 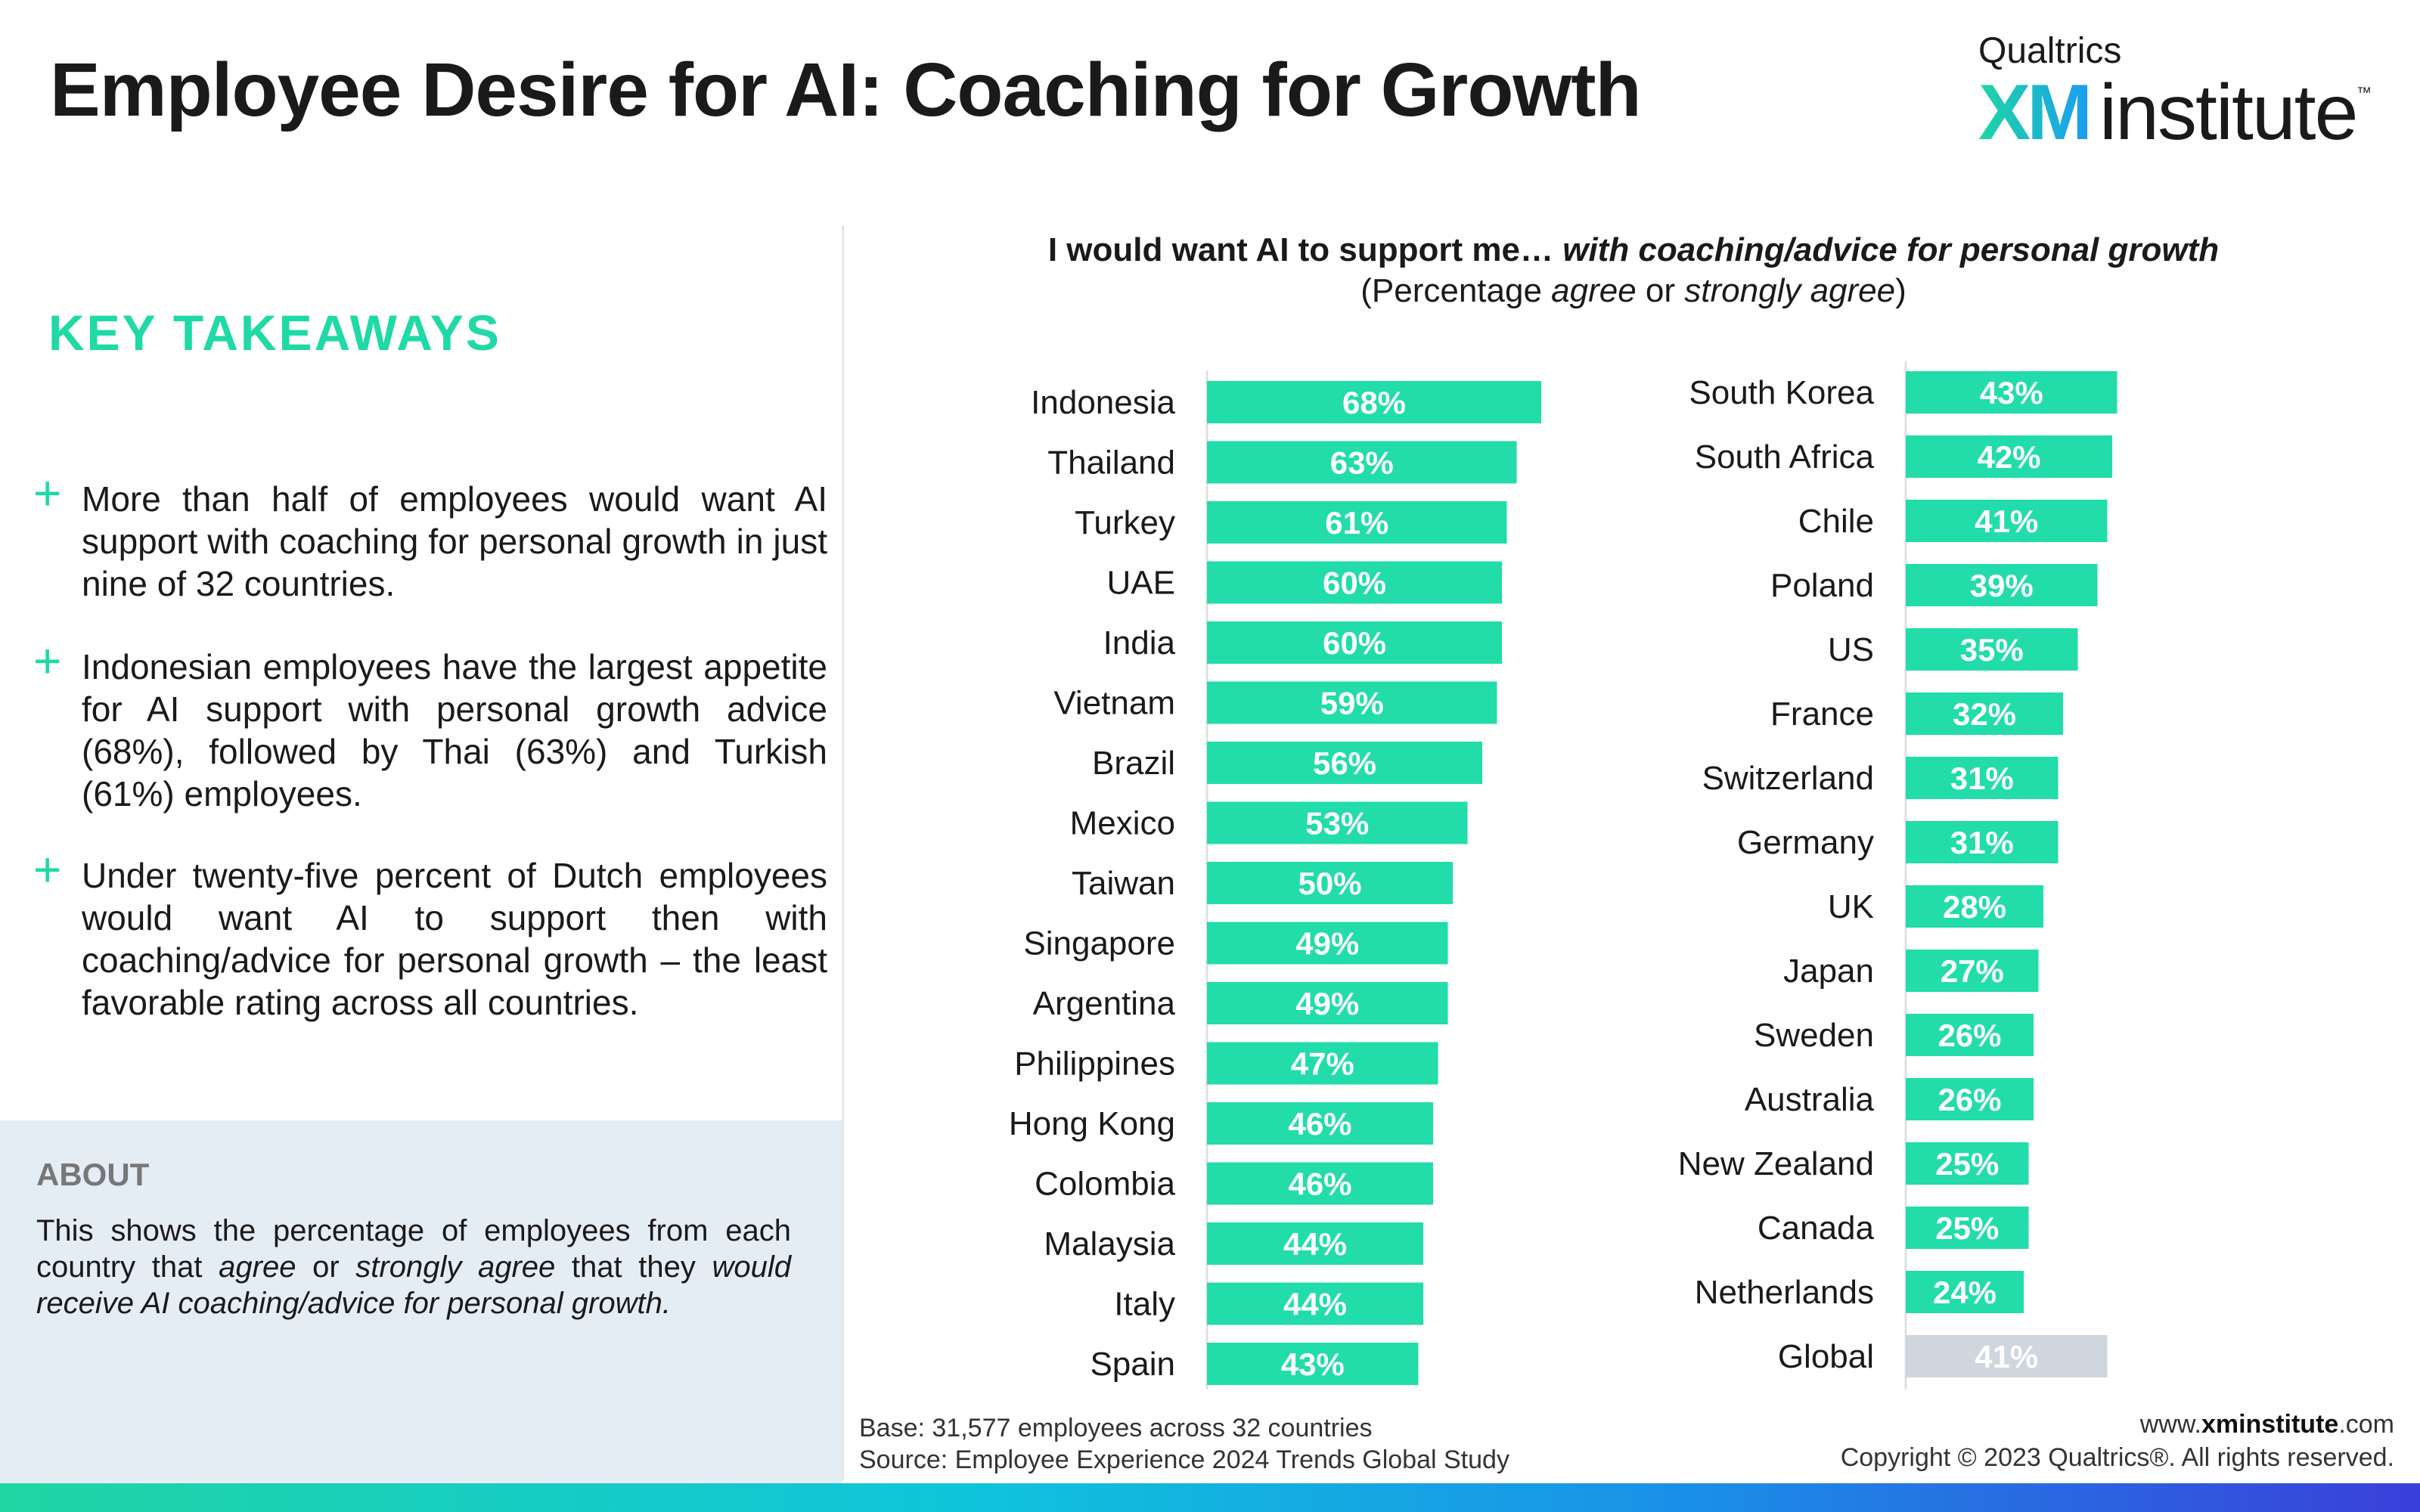 What do you see at coordinates (1828, 972) in the screenshot?
I see `category-label: Japan` at bounding box center [1828, 972].